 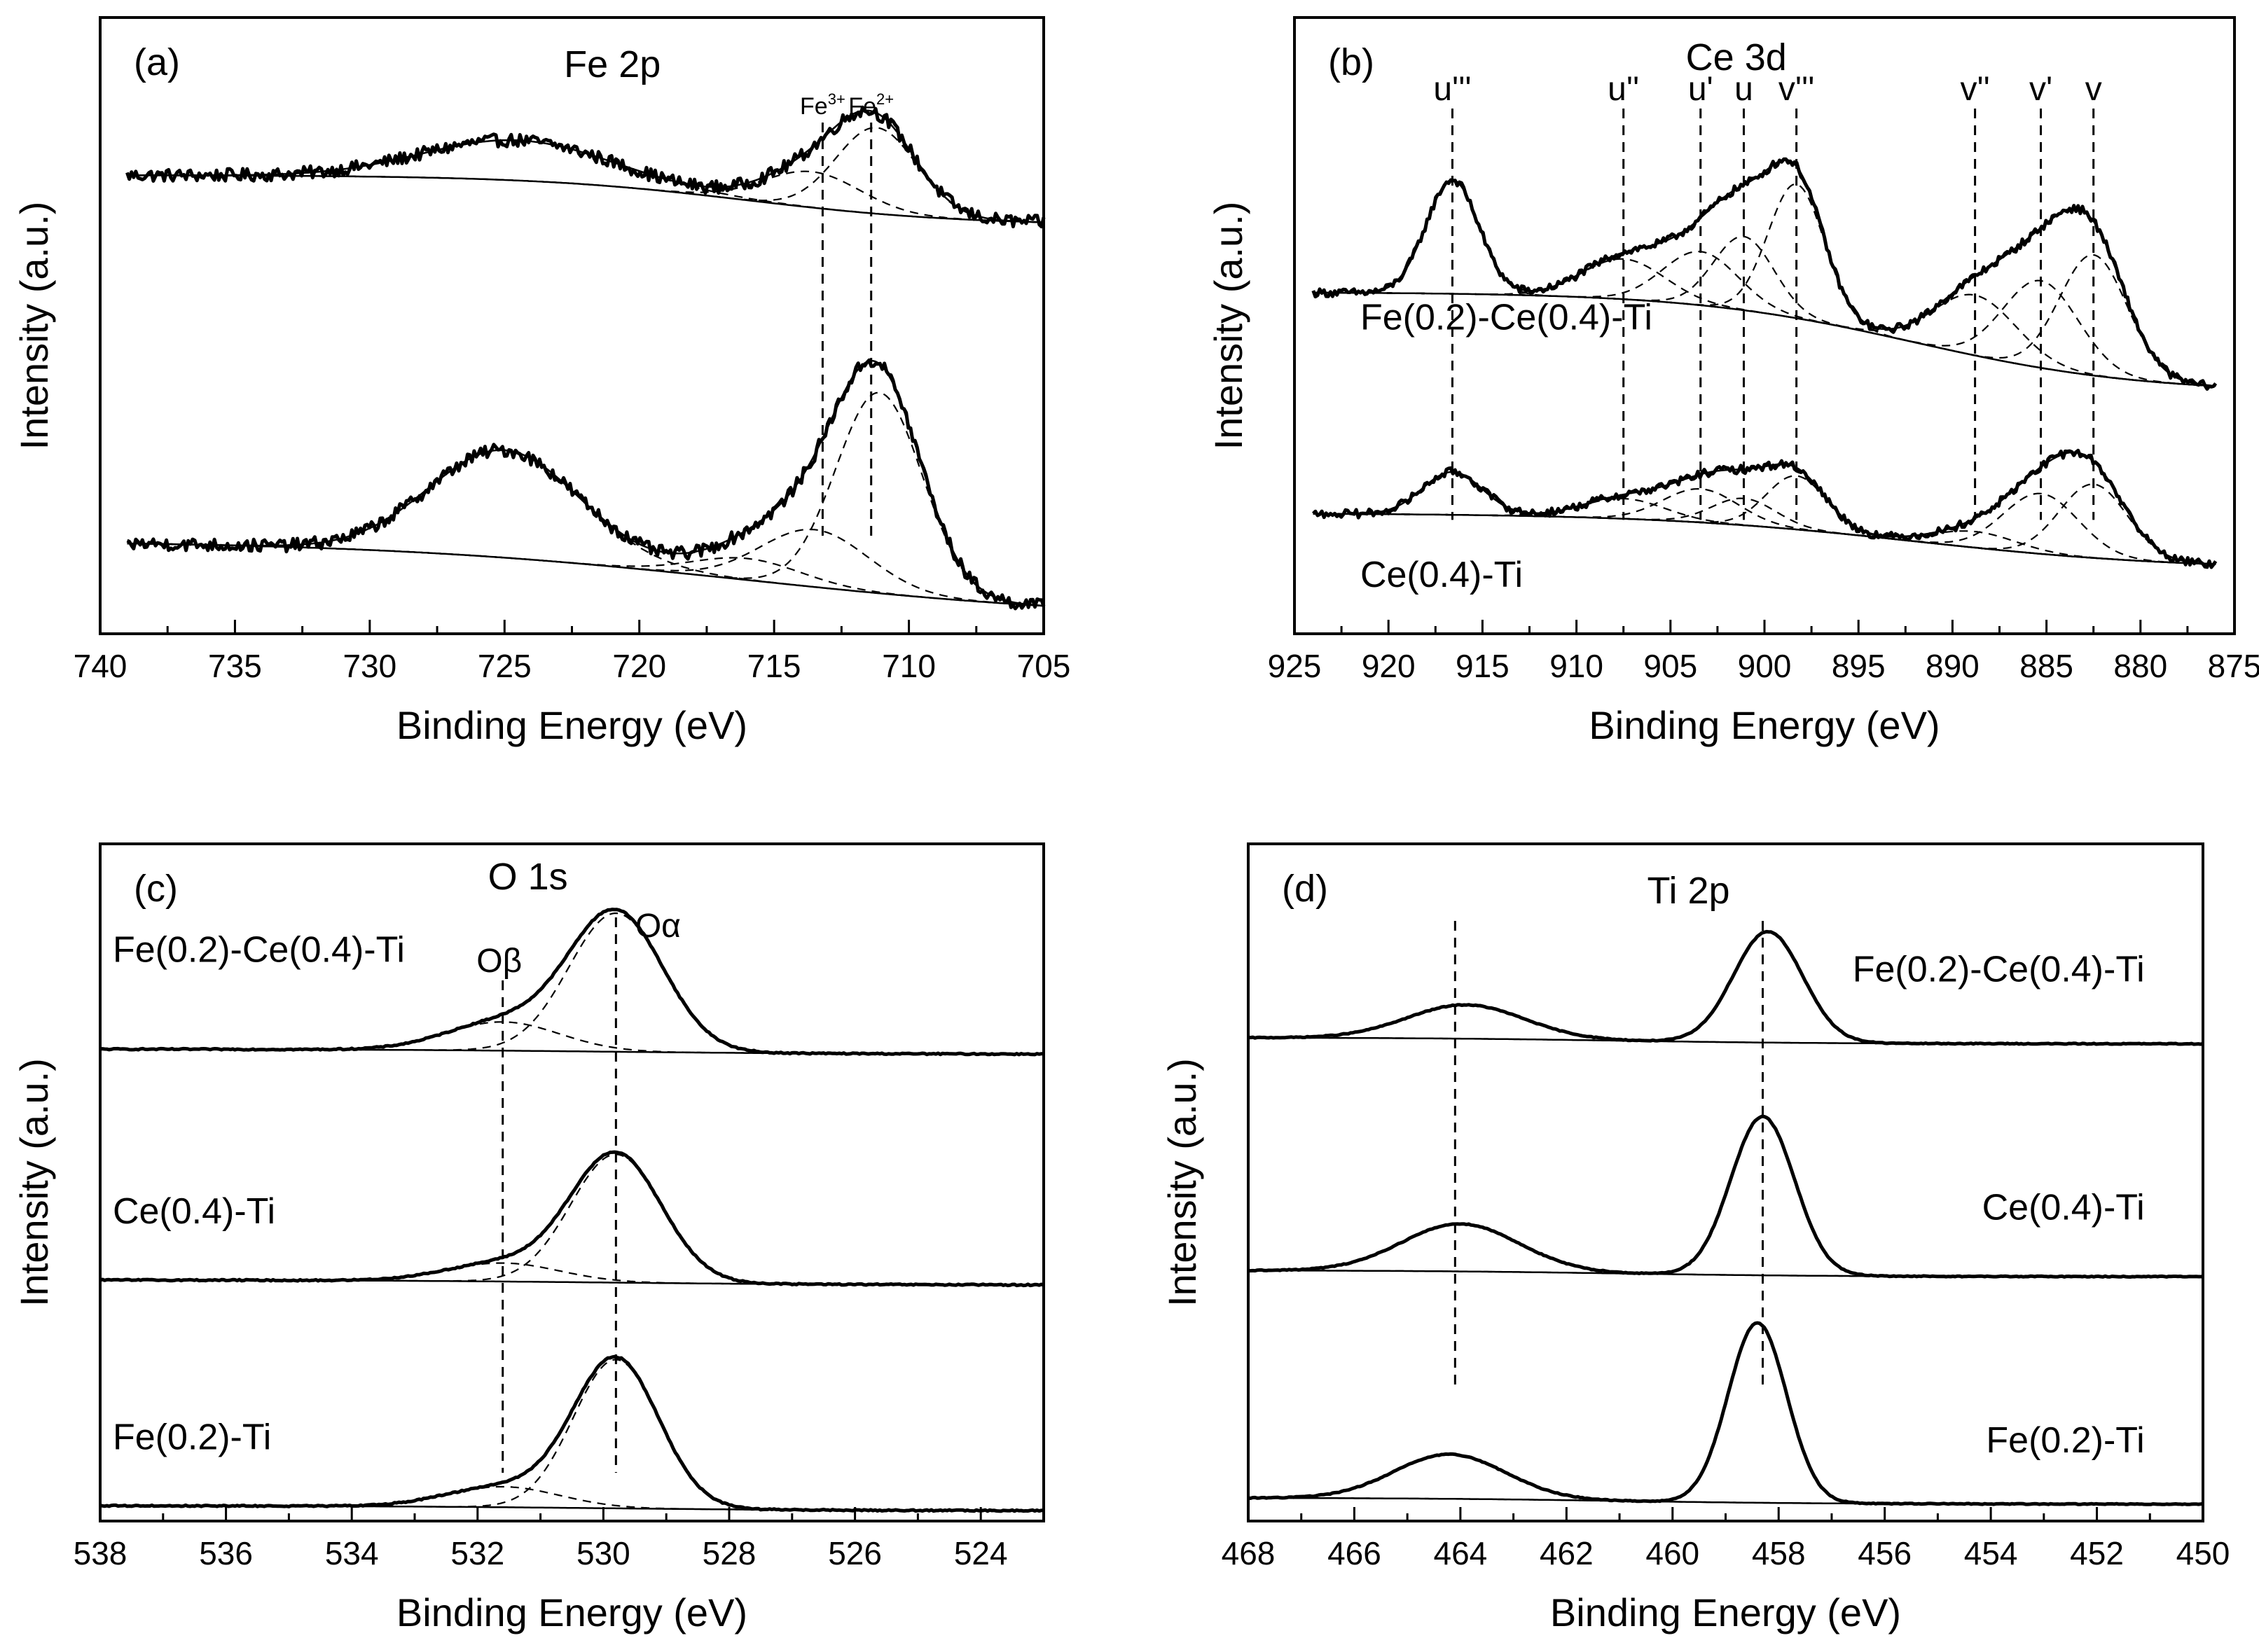 I want to click on panel-title: Ce 3d, so click(x=1737, y=57).